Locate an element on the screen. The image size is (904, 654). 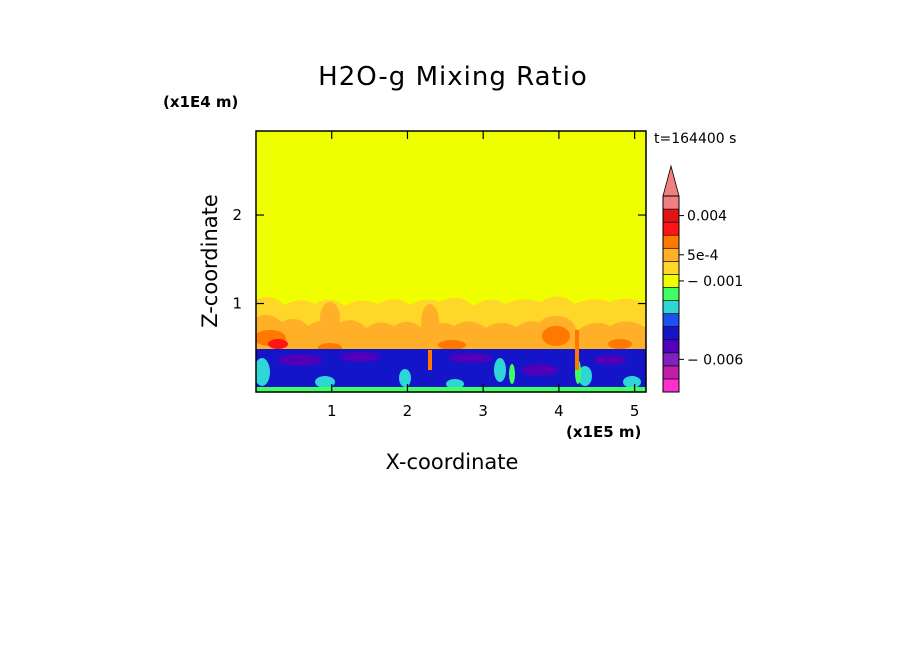
x-unit-label: (x1E5 m) is located at coordinates (603, 432).